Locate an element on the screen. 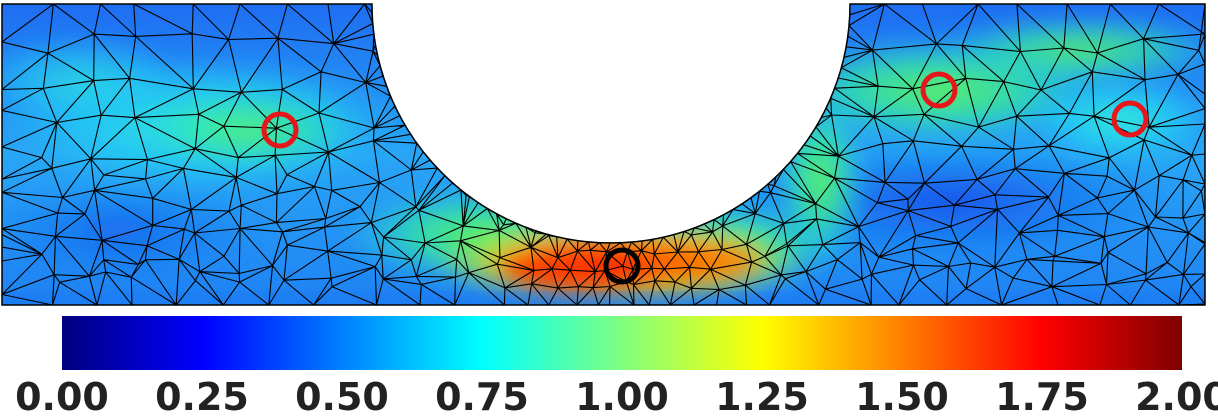 This screenshot has width=1218, height=416. colorbar-tick-label: 1.00 is located at coordinates (622, 395).